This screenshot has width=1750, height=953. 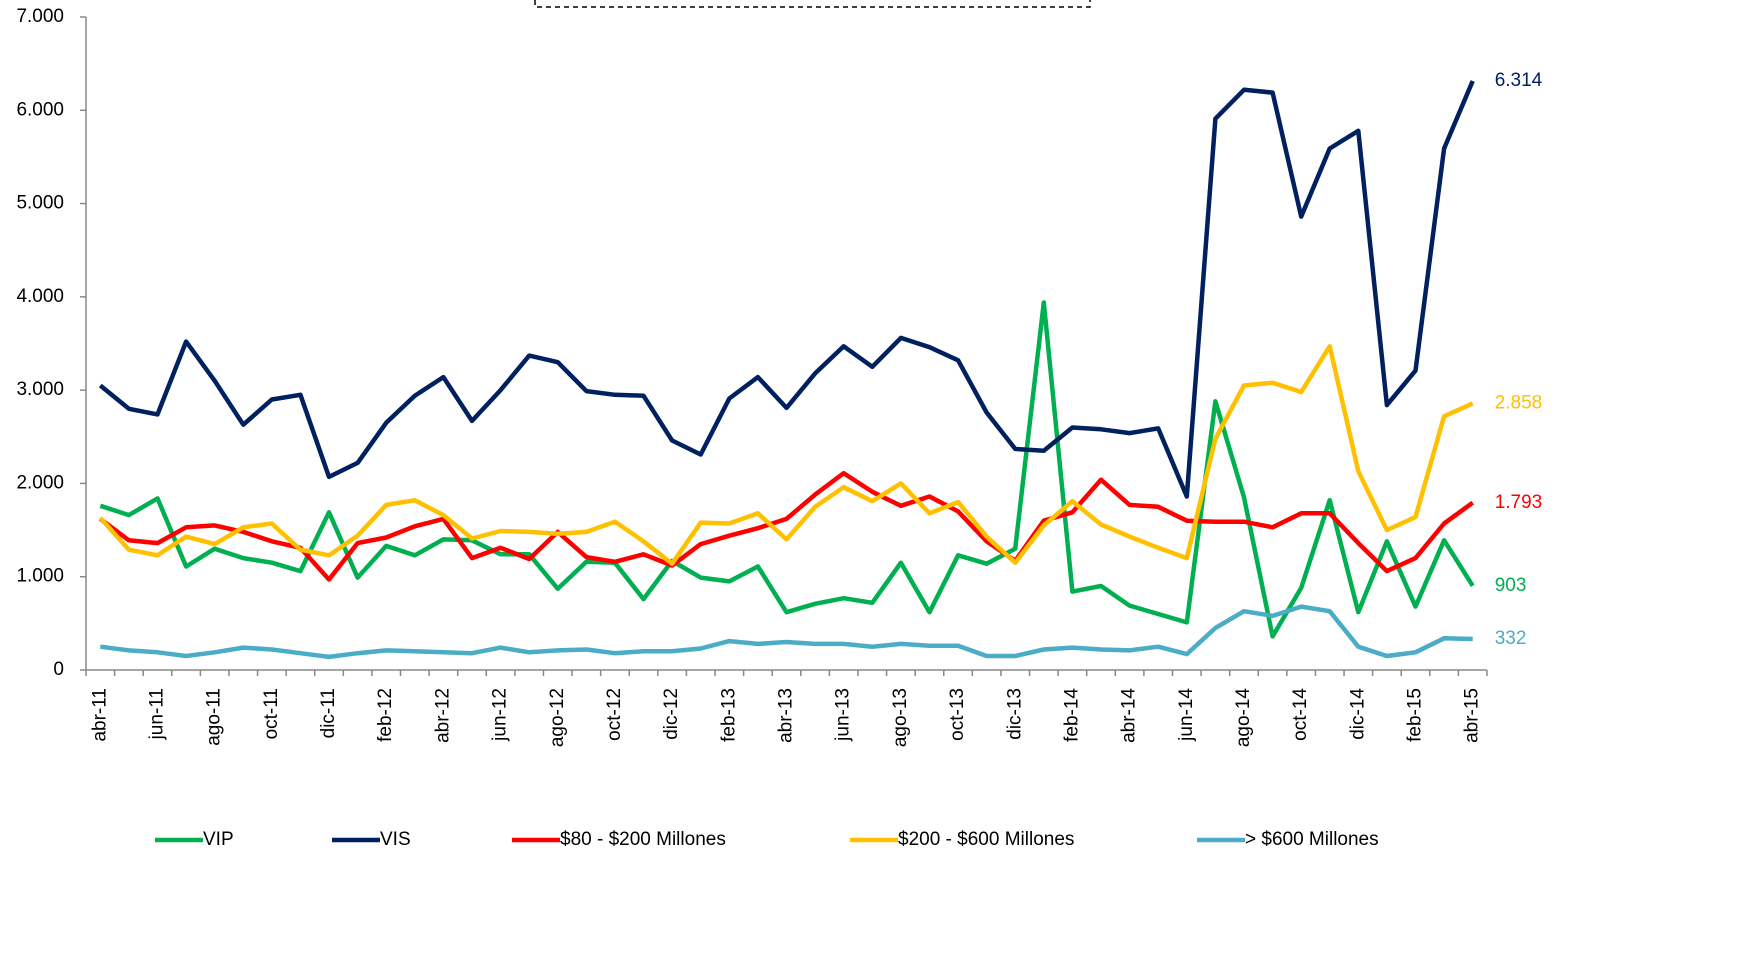 I want to click on x-tick-label: feb-13, so click(x=728, y=715).